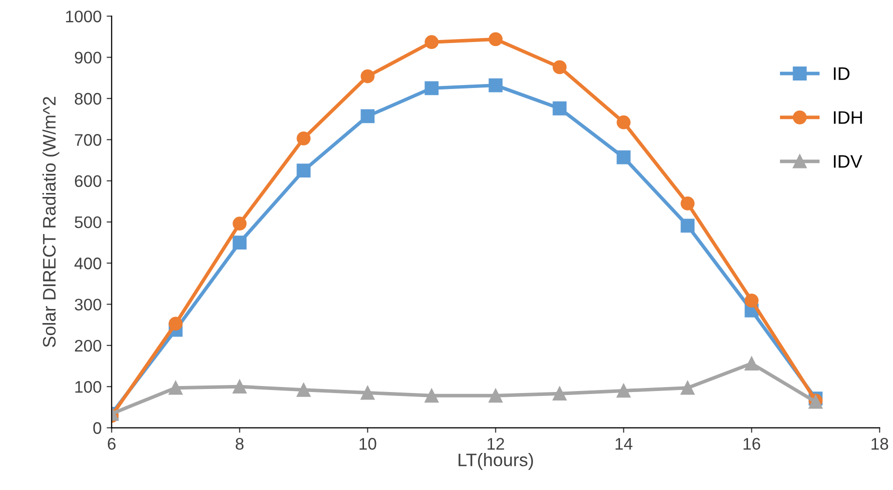 This screenshot has height=490, width=893. I want to click on x-tick-label: 12, so click(496, 444).